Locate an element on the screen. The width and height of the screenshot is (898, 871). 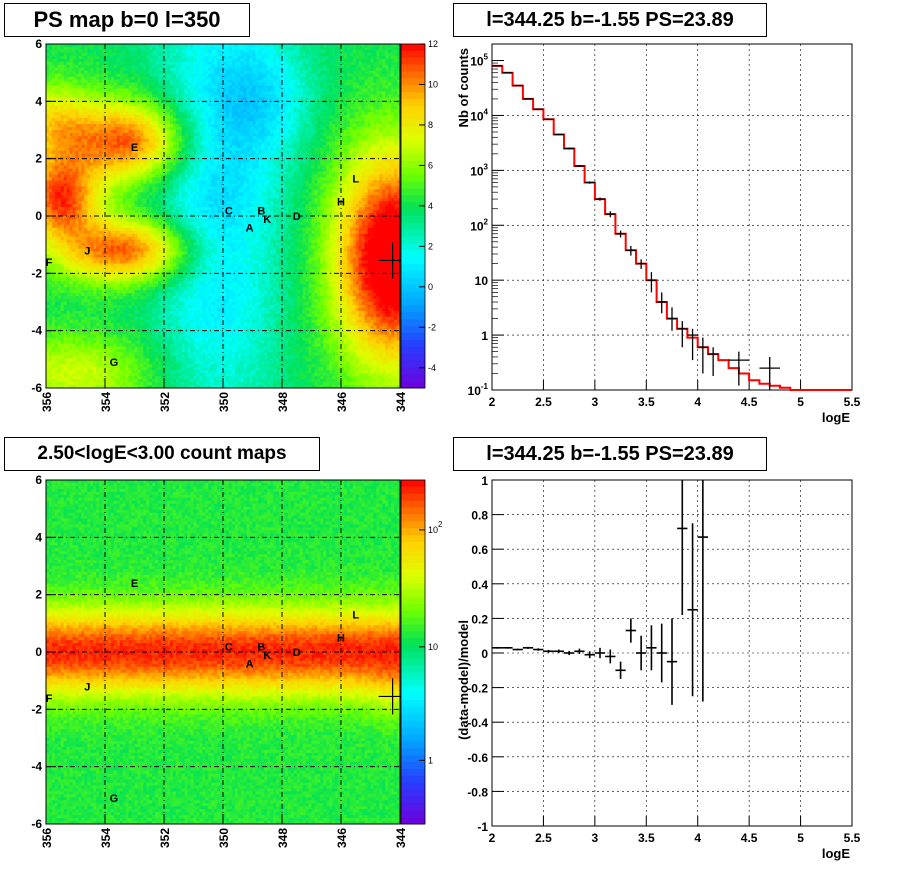
y-tick-label: 10⁻¹ is located at coordinates (478, 390).